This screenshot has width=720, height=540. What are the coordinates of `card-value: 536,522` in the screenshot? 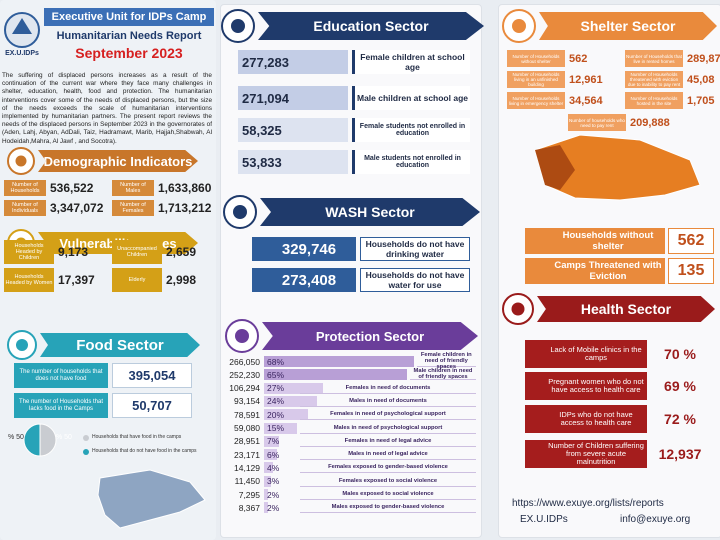 It's located at (72, 188).